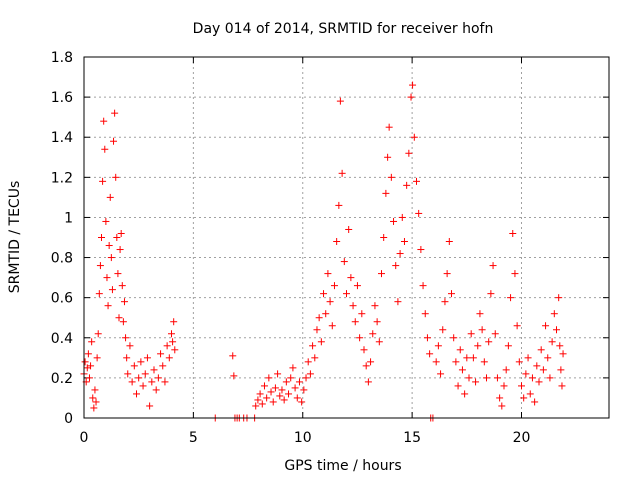 This screenshot has width=640, height=480. I want to click on y-tick-label: 0.8, so click(62, 259).